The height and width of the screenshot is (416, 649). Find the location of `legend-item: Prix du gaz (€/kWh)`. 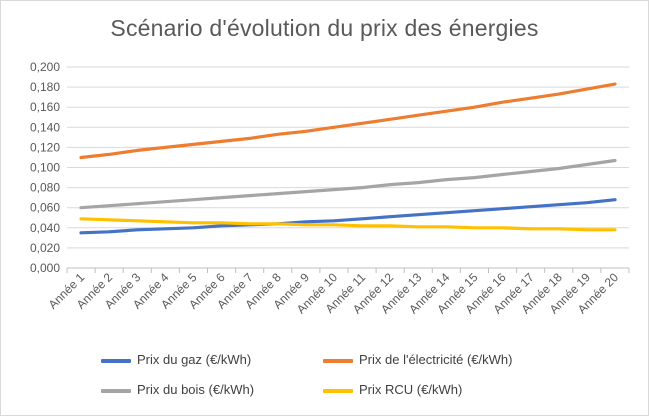

legend-item: Prix du gaz (€/kWh) is located at coordinates (176, 360).